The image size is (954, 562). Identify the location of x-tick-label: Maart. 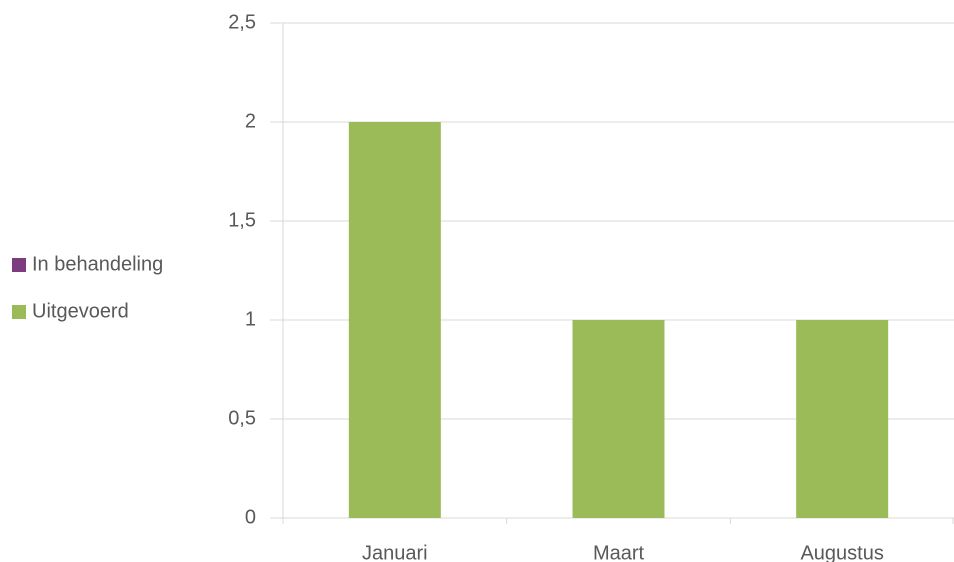
(619, 552).